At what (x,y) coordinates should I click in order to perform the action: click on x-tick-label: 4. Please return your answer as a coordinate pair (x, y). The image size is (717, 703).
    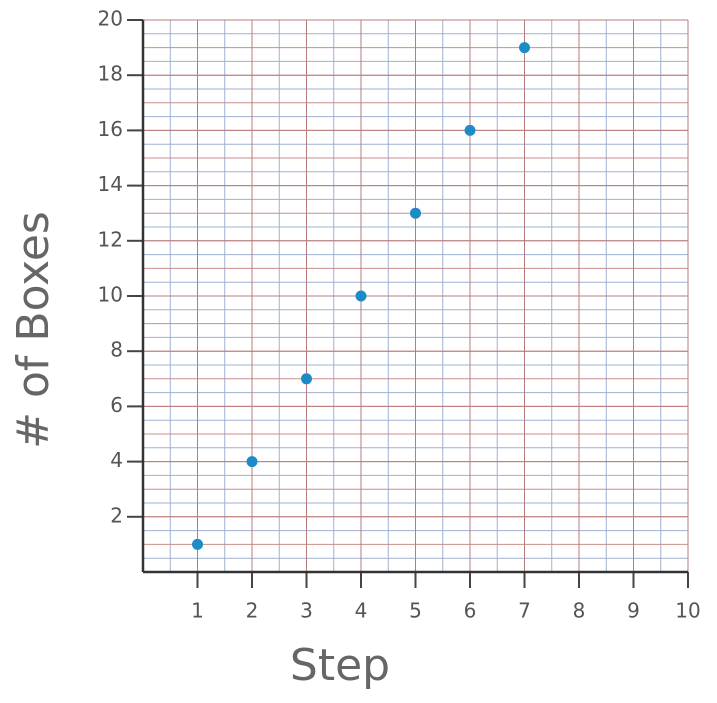
    Looking at the image, I should click on (361, 611).